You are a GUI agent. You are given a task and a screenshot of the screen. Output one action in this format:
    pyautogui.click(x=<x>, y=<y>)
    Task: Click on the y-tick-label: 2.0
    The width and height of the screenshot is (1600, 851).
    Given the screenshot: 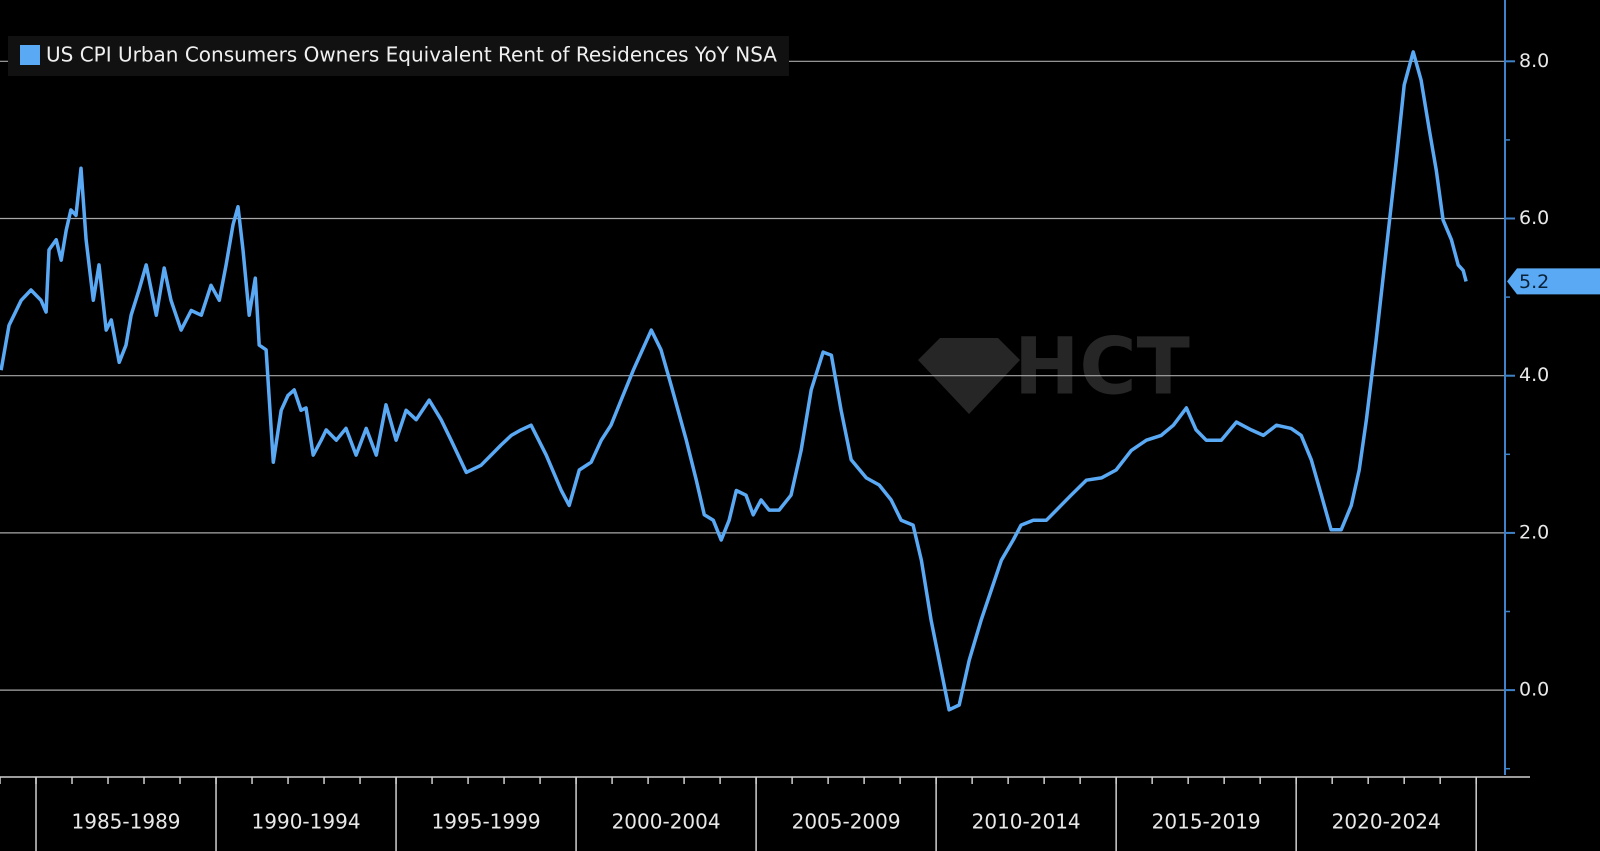 What is the action you would take?
    pyautogui.click(x=1534, y=532)
    